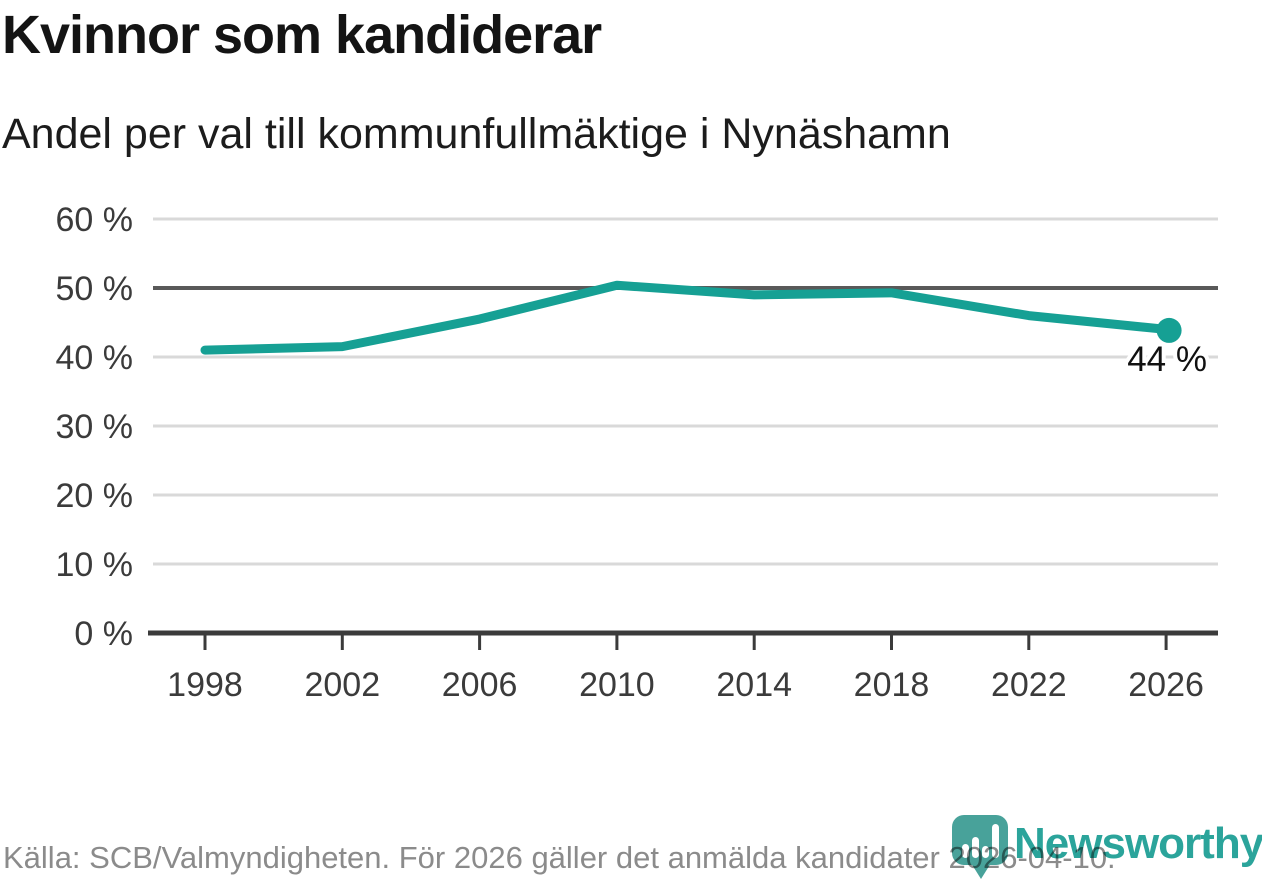 This screenshot has height=879, width=1262. I want to click on x-axis-tick-label: 2026, so click(1166, 685).